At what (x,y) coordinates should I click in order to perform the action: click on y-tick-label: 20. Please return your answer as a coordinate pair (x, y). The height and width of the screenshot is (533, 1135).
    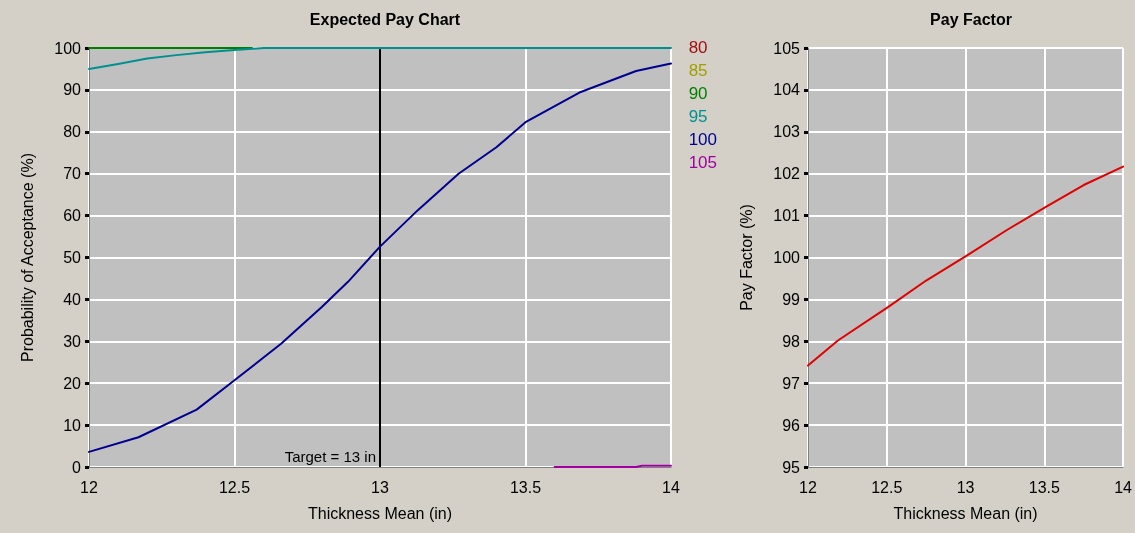
    Looking at the image, I should click on (72, 383).